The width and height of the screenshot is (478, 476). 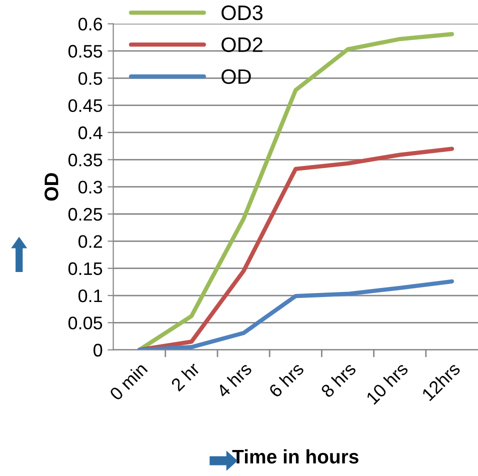 What do you see at coordinates (85, 160) in the screenshot?
I see `y-tick-label: 0.35` at bounding box center [85, 160].